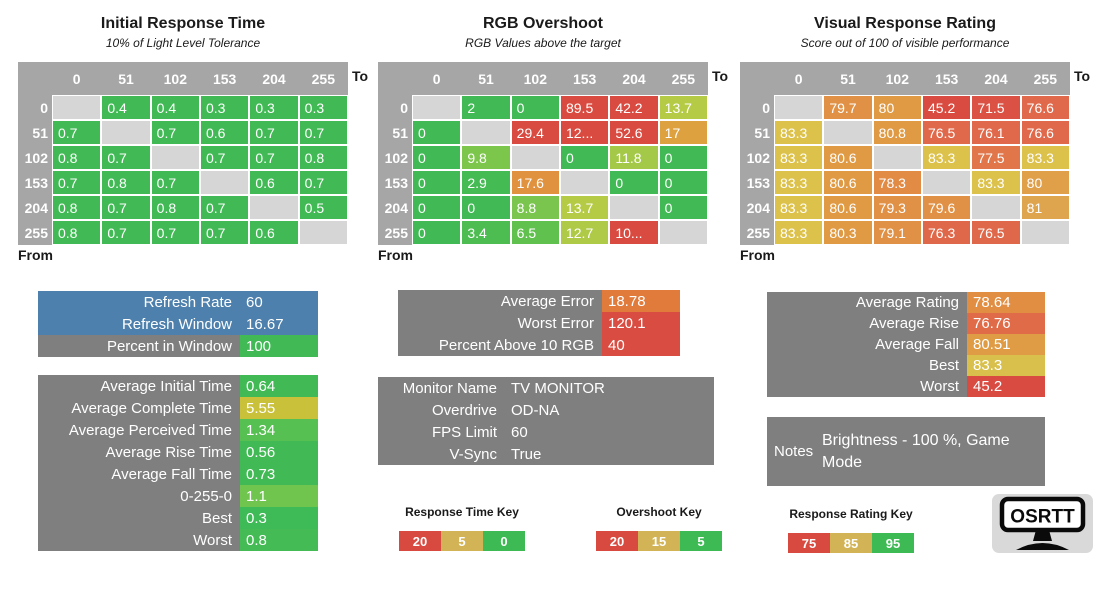  Describe the element at coordinates (906, 451) in the screenshot. I see `notes-panel: Notes Brightness - 100 %, Game Mode` at that location.